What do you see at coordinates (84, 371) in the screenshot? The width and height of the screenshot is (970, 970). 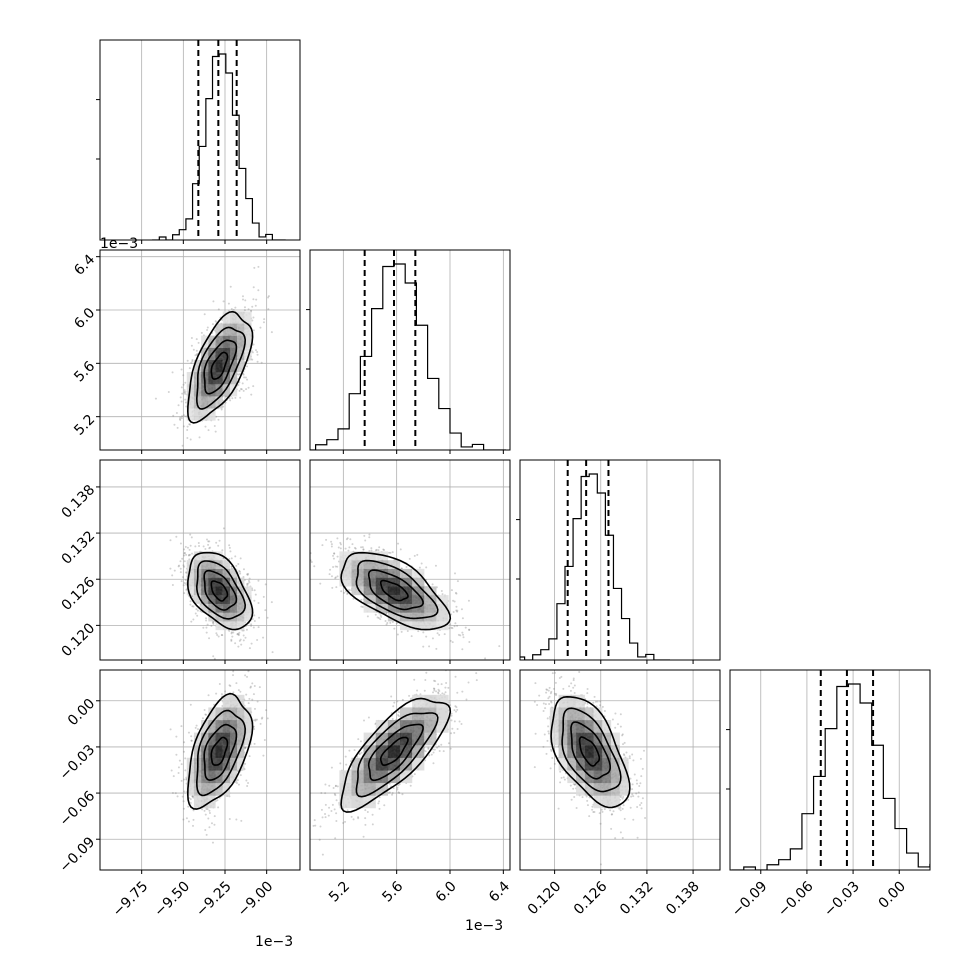 I see `y-tick-label: 5.6` at bounding box center [84, 371].